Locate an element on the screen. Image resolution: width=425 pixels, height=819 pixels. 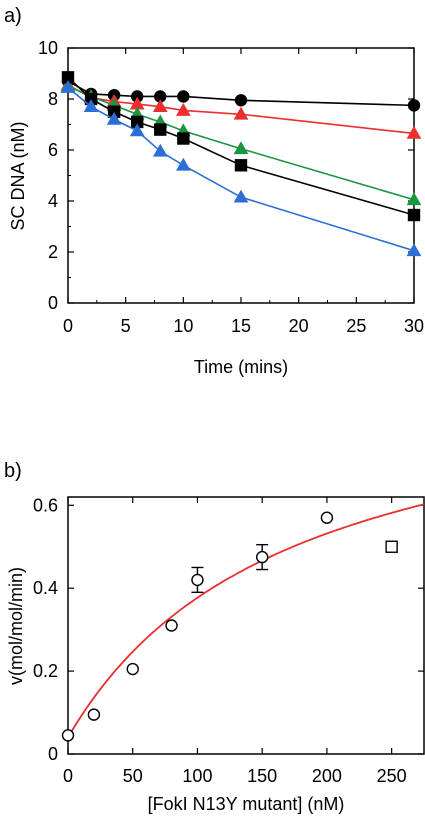
panel-a-x-tick-label: 20 is located at coordinates (299, 326).